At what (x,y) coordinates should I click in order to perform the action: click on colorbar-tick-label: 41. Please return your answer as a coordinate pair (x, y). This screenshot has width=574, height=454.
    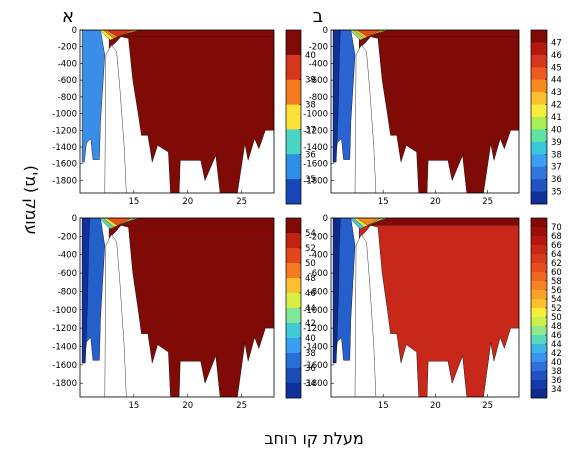
    Looking at the image, I should click on (556, 118).